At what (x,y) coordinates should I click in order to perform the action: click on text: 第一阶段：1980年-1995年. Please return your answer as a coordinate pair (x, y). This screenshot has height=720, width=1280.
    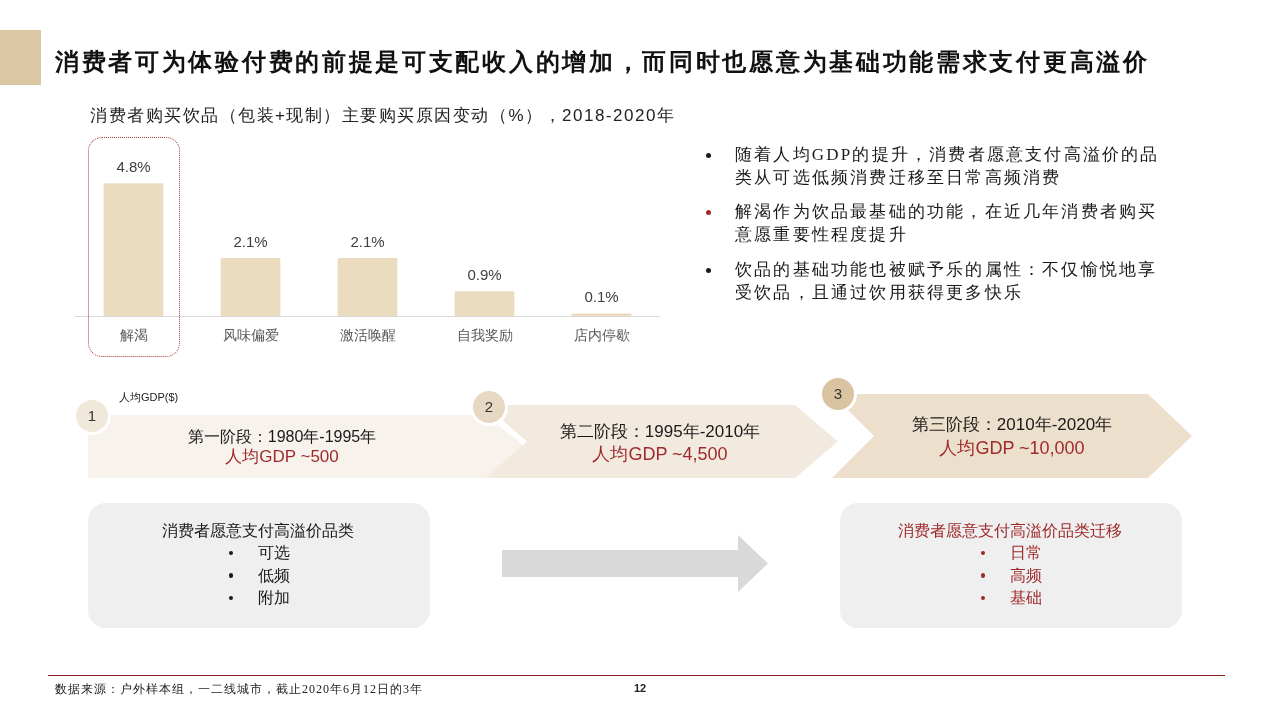
    Looking at the image, I should click on (282, 437).